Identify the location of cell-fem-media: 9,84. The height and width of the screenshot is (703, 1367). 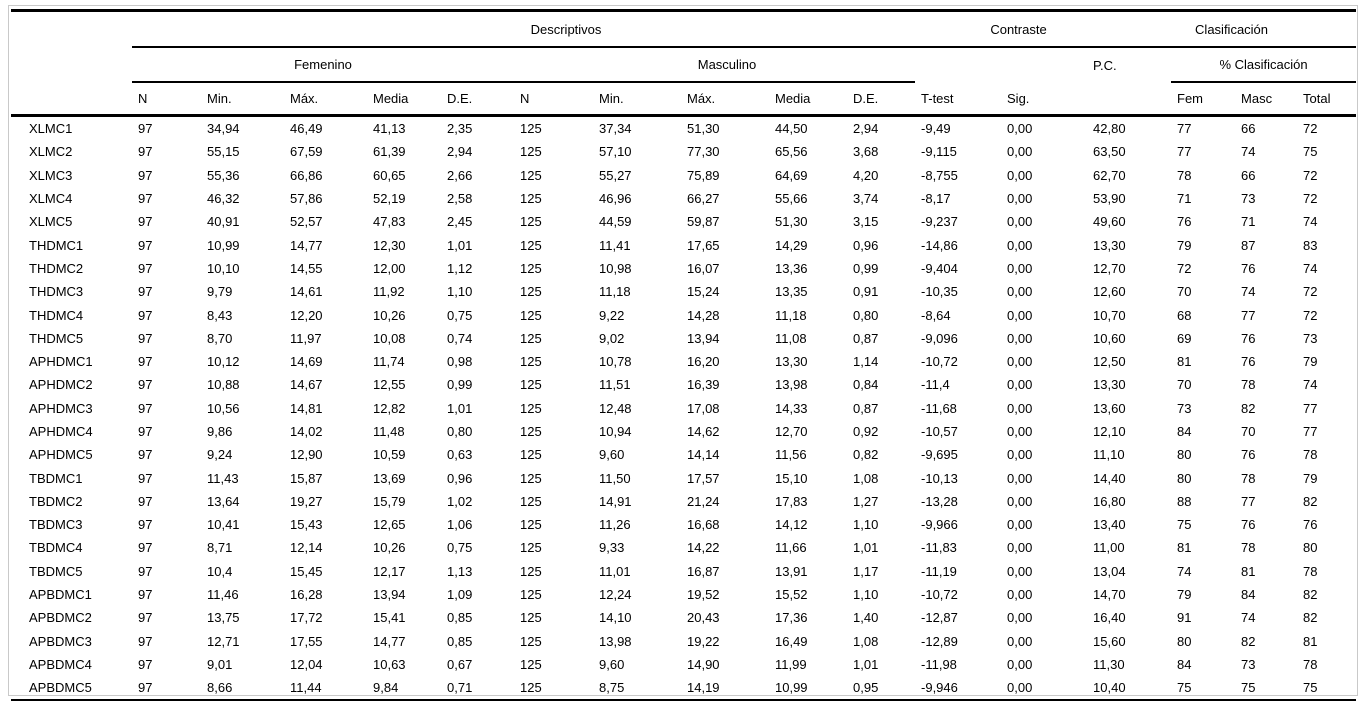
(386, 688).